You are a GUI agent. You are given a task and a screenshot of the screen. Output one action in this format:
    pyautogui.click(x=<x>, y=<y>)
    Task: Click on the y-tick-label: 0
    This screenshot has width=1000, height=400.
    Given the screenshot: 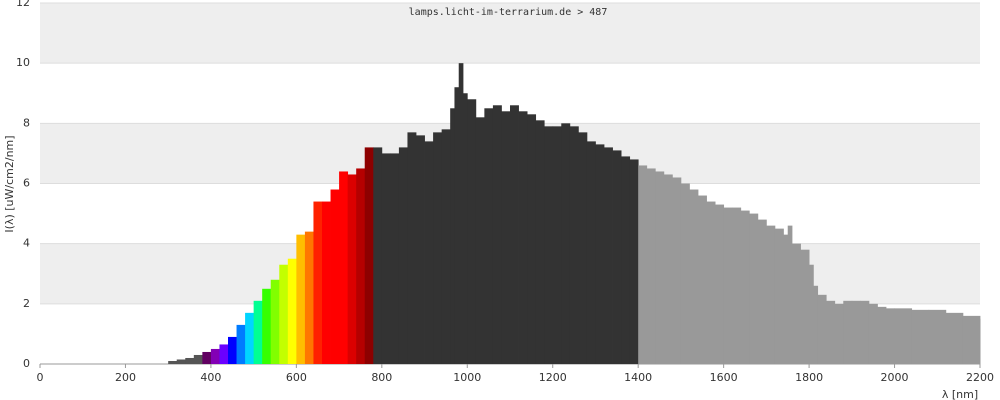 What is the action you would take?
    pyautogui.click(x=26, y=363)
    